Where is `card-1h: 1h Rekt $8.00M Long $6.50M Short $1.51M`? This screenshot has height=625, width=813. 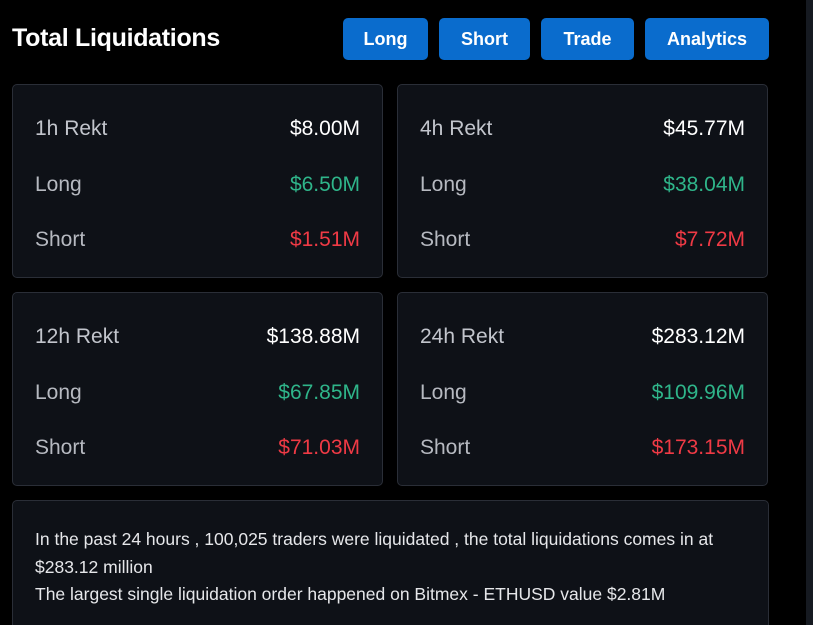
card-1h: 1h Rekt $8.00M Long $6.50M Short $1.51M is located at coordinates (197, 181).